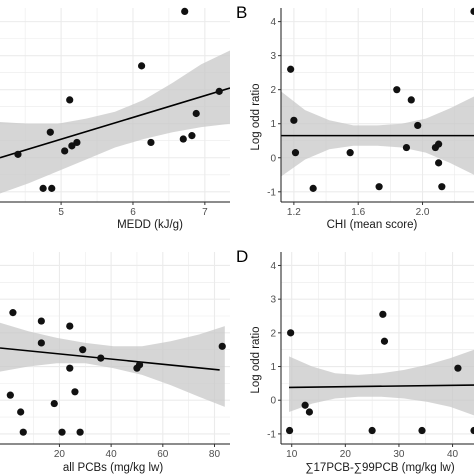 This screenshot has height=474, width=474. What do you see at coordinates (372, 225) in the screenshot?
I see `x-axis-title-b: CHI (mean score)` at bounding box center [372, 225].